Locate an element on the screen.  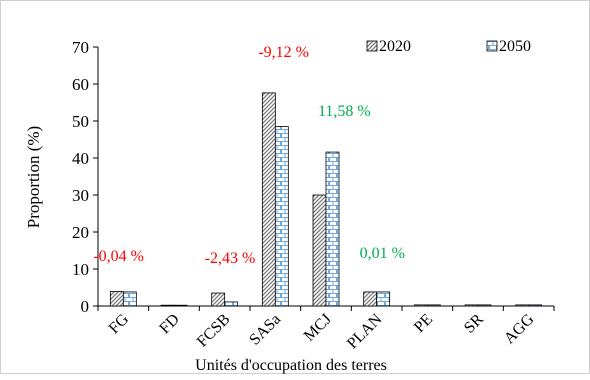
x-tick-label-agg: AGG is located at coordinates (519, 328).